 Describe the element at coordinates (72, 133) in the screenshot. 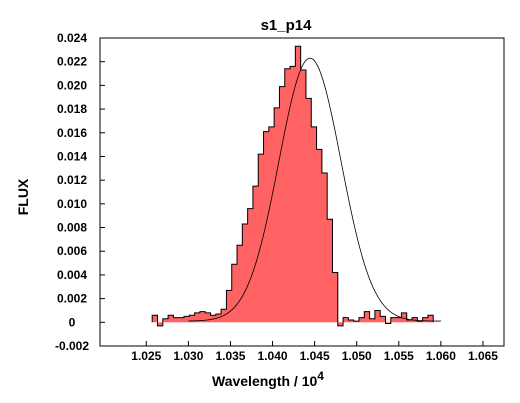

I see `y-tick-label: 0.016` at that location.